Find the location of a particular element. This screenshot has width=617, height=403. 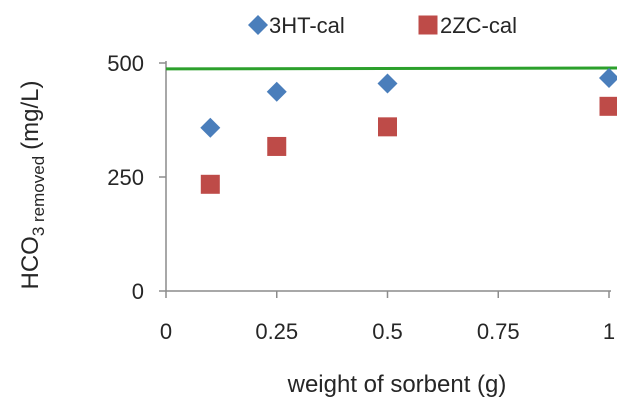

reference-line is located at coordinates (391, 68).